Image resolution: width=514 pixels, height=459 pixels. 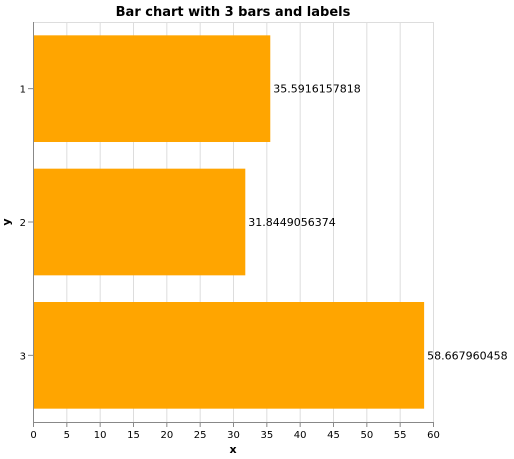 I want to click on x-tick-label: 45, so click(x=333, y=435).